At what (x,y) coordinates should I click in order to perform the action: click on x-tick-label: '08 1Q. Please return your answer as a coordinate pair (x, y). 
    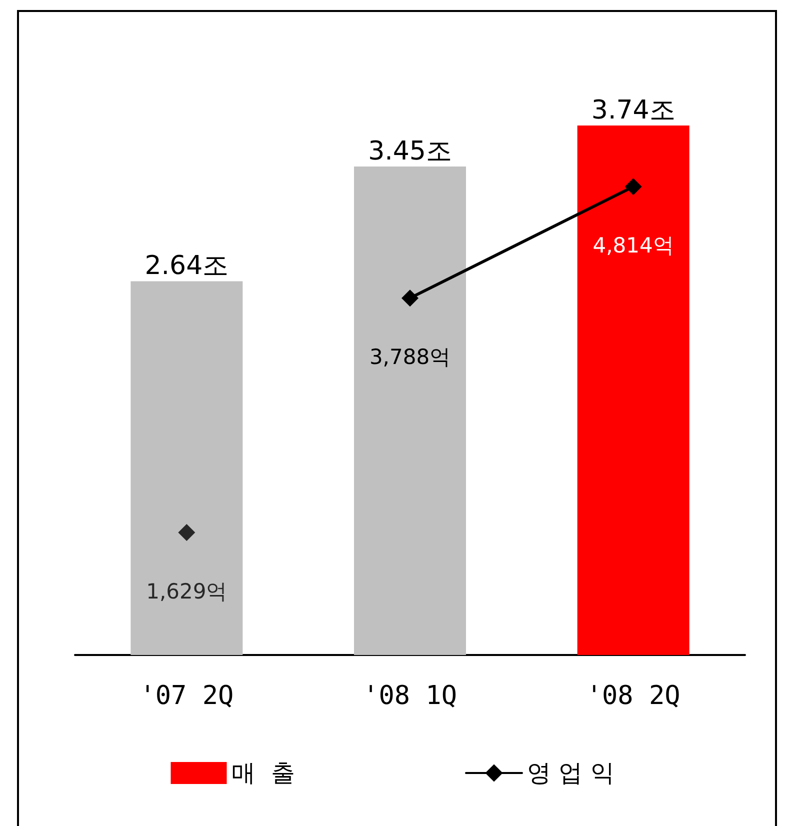
    Looking at the image, I should click on (410, 696).